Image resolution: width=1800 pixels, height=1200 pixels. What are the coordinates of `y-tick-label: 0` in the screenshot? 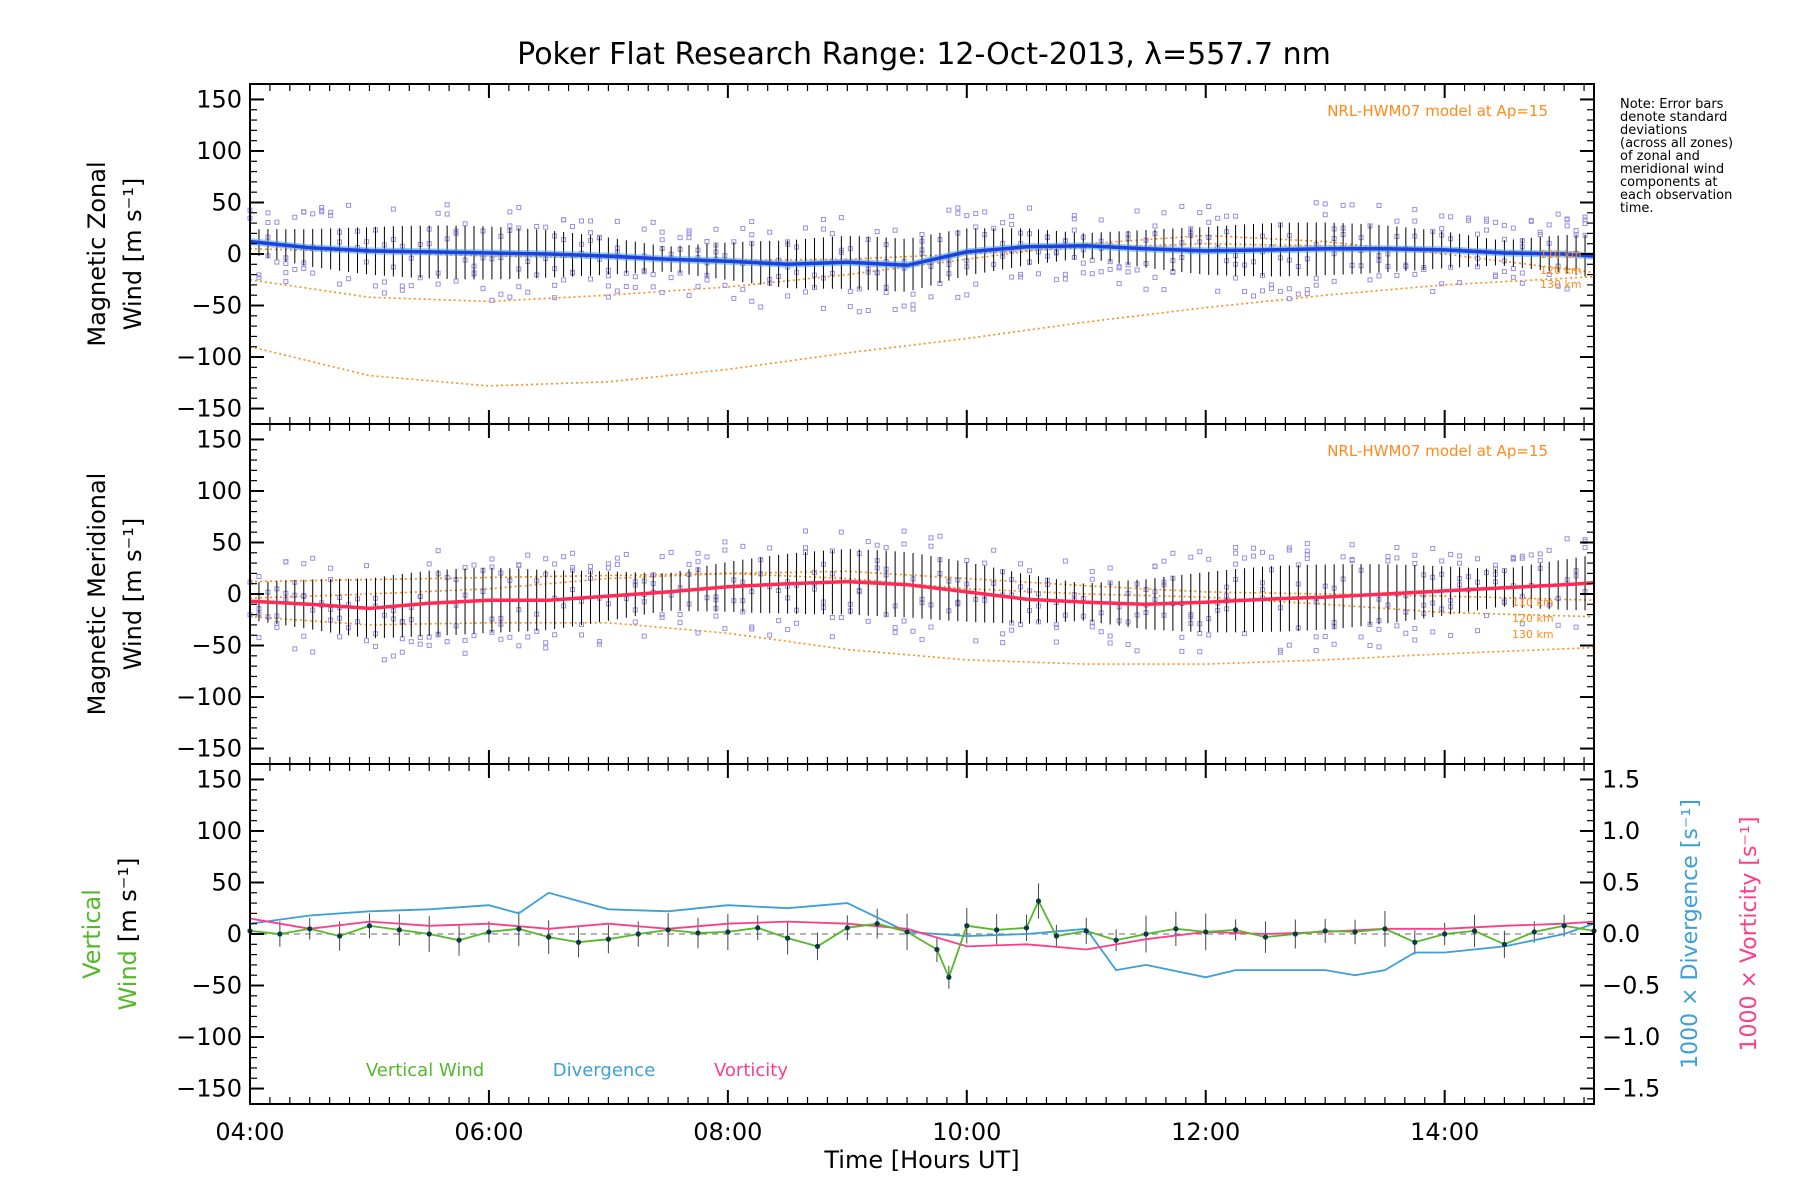 It's located at (234, 934).